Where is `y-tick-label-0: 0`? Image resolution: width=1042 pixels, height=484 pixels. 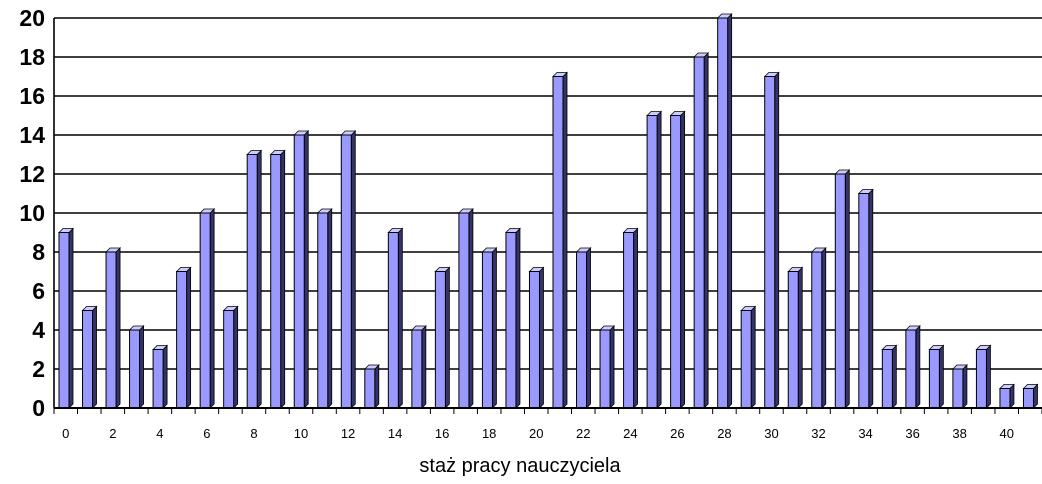 y-tick-label-0: 0 is located at coordinates (38, 408).